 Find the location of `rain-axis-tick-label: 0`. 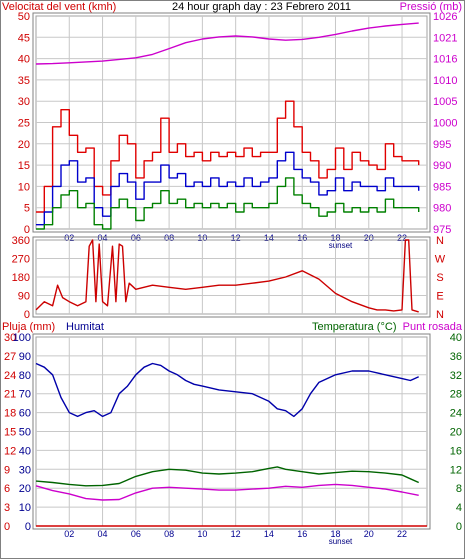

rain-axis-tick-label: 0 is located at coordinates (7, 527).